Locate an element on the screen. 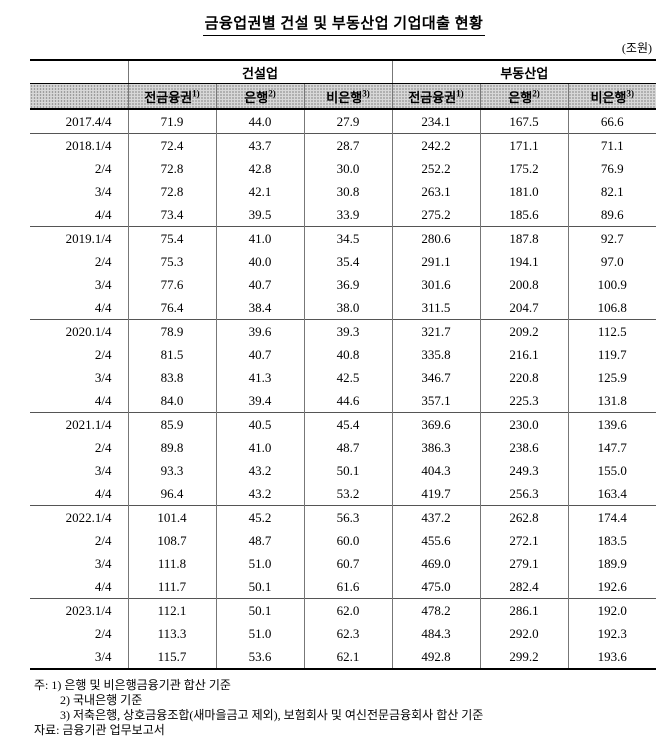 This screenshot has width=670, height=738. value-cell: 62.3 is located at coordinates (347, 633).